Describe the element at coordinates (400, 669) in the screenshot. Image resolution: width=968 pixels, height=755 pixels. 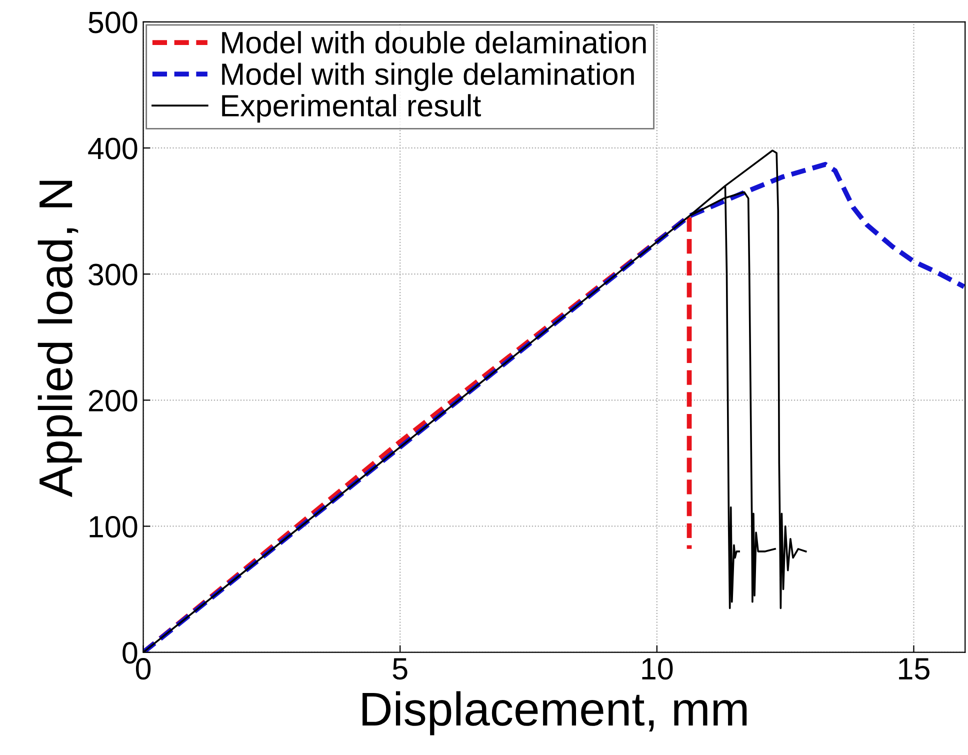
I see `x-tick-label: 5` at that location.